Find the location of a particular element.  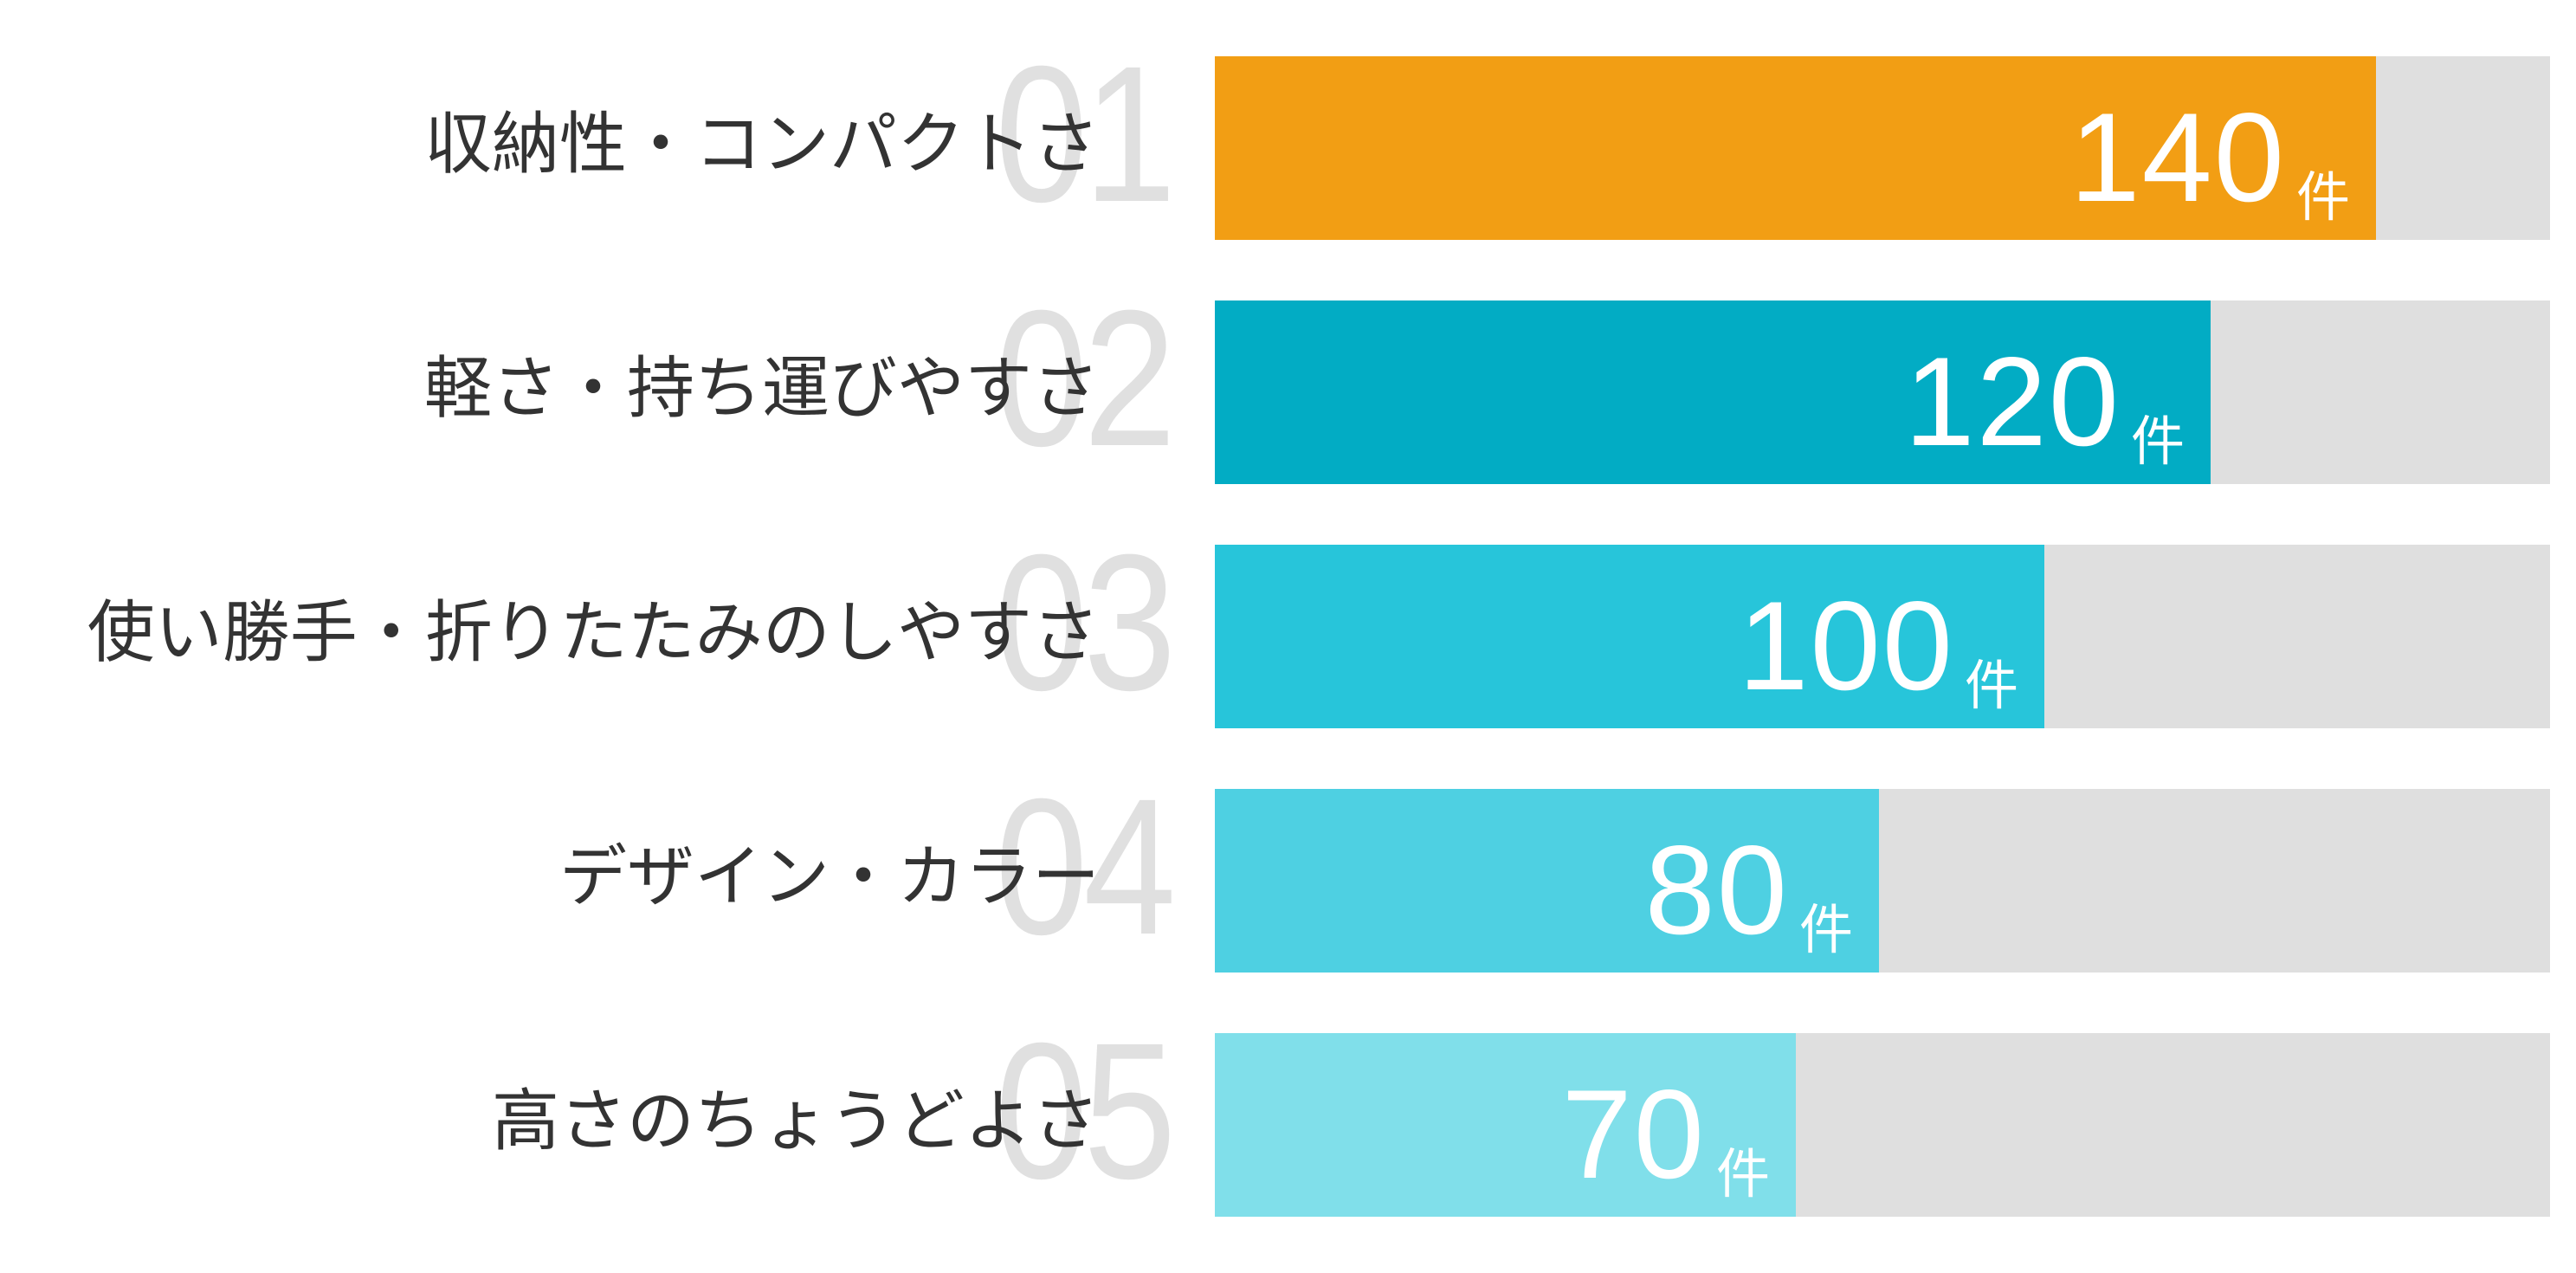

value-number: 70 is located at coordinates (1633, 1134).